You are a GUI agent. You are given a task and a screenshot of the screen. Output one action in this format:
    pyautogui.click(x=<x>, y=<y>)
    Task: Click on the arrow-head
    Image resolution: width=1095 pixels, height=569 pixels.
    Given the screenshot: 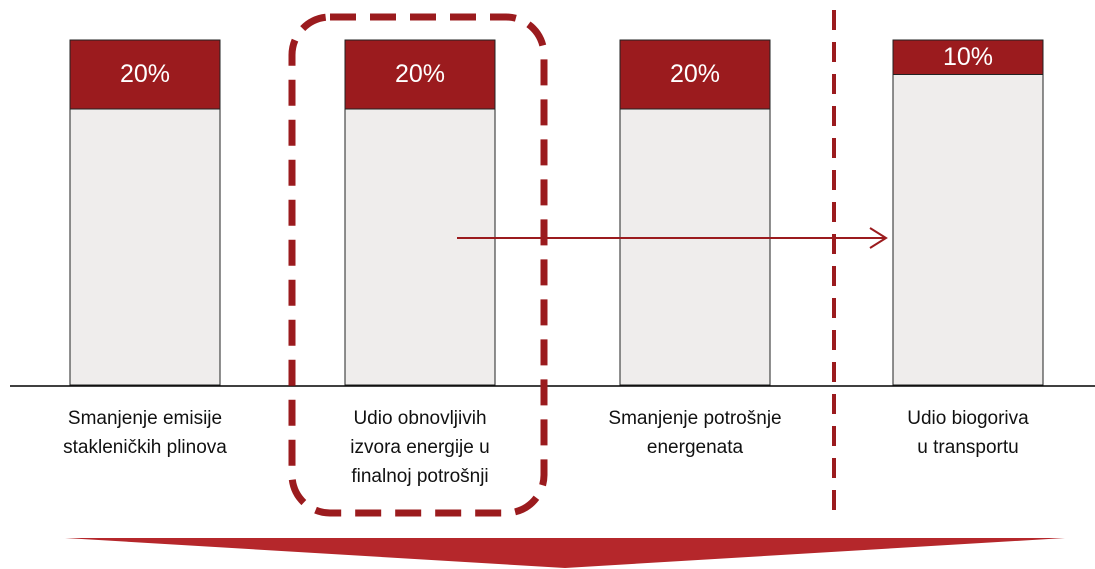 What is the action you would take?
    pyautogui.click(x=878, y=238)
    